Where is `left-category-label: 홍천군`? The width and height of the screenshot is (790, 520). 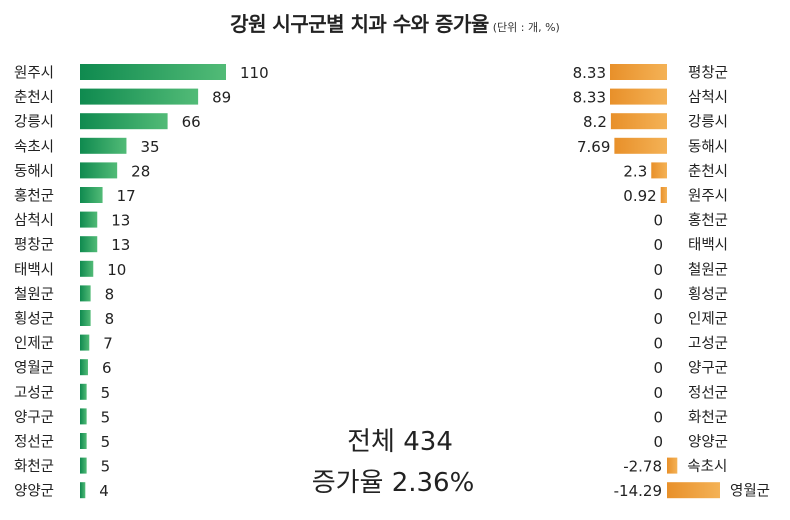
left-category-label: 홍천군 is located at coordinates (34, 196).